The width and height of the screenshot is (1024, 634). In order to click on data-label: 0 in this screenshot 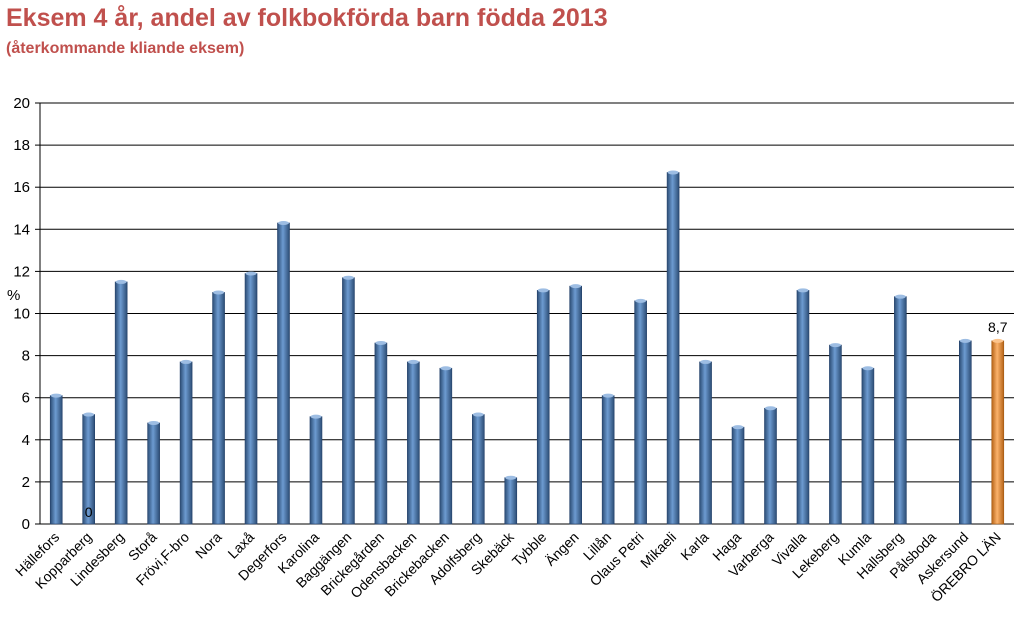, I will do `click(89, 512)`.